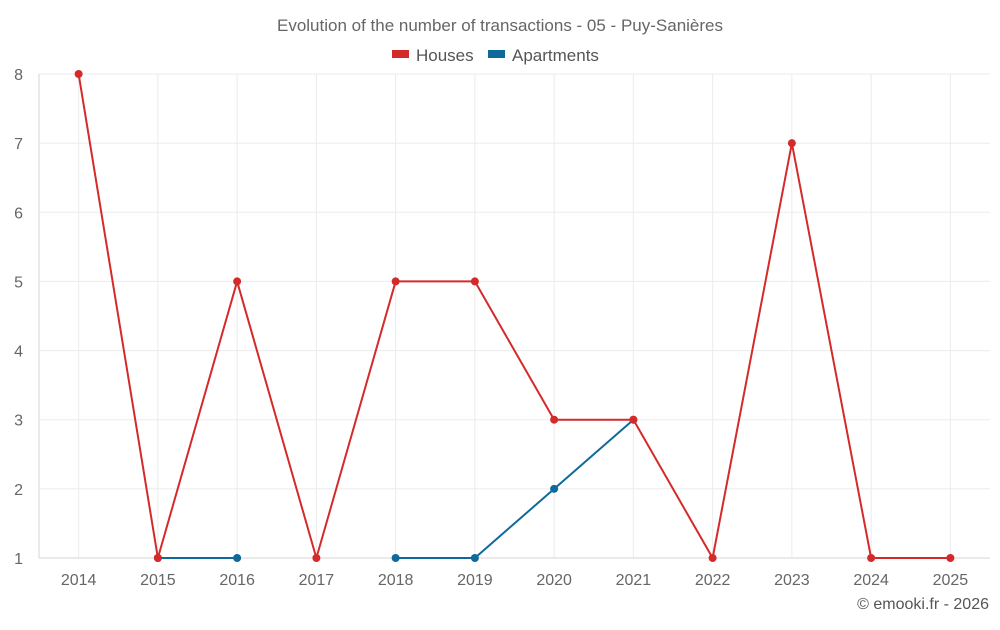 The width and height of the screenshot is (1000, 630). Describe the element at coordinates (791, 143) in the screenshot. I see `data-point-houses-2023` at that location.